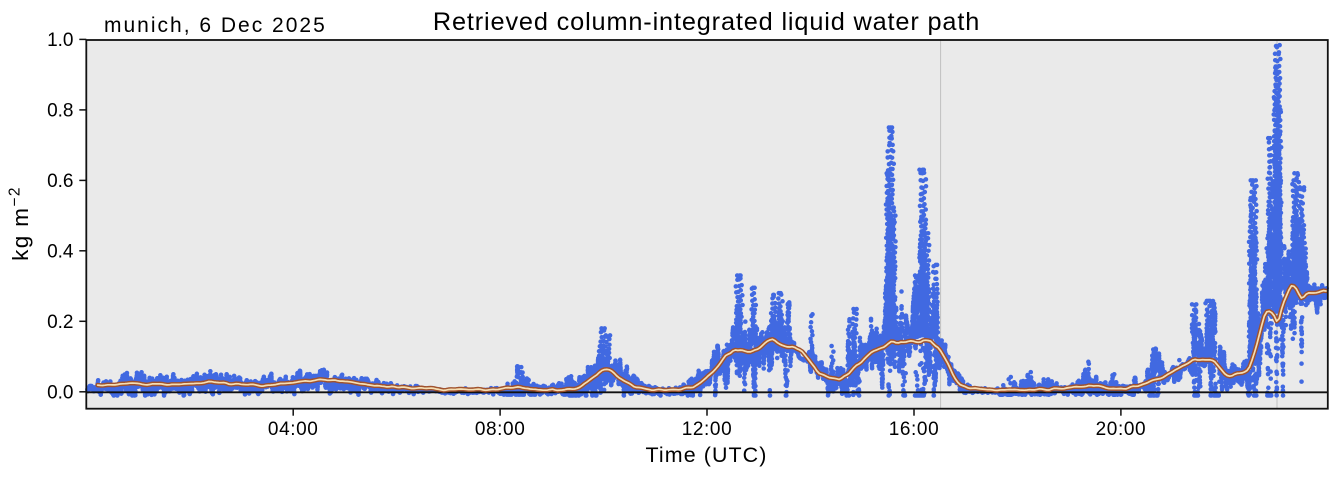 Image resolution: width=1339 pixels, height=478 pixels. Describe the element at coordinates (60, 322) in the screenshot. I see `svg-text: 0.2` at that location.